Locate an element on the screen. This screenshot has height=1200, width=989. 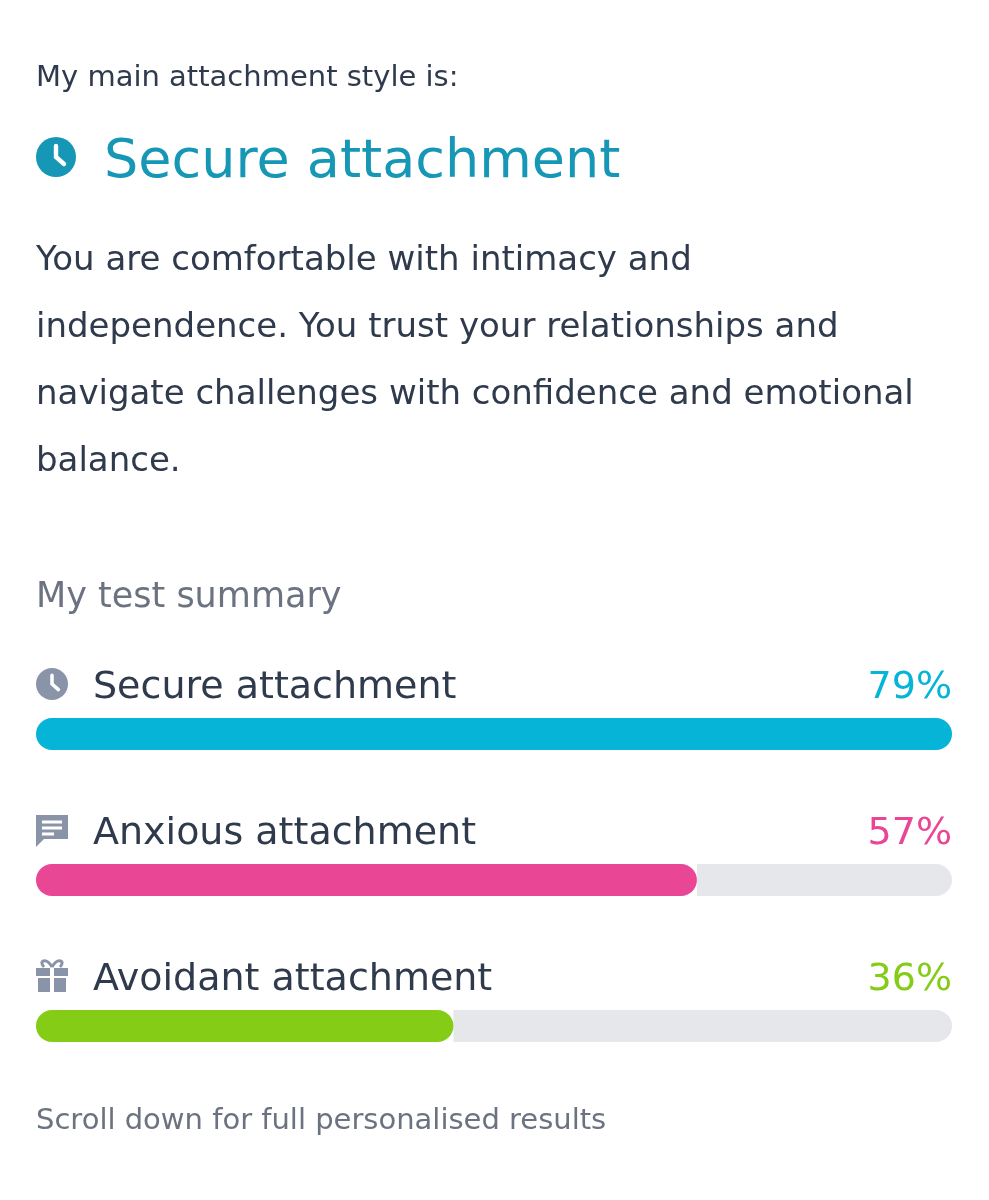
text: Scroll down for full personalised results is located at coordinates (321, 1119).